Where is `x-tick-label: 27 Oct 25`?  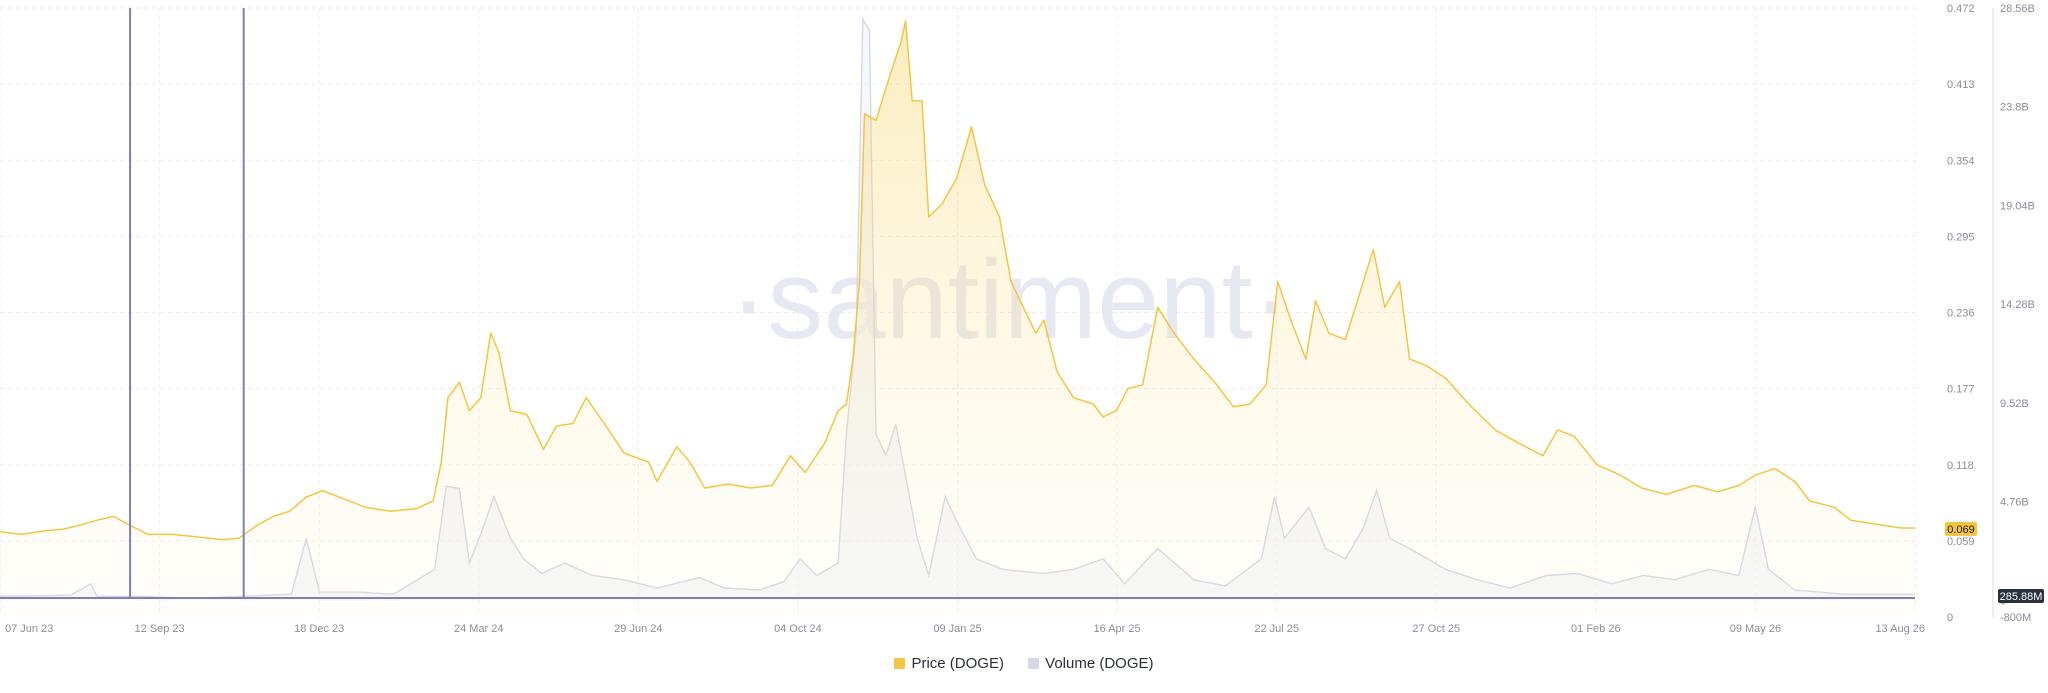
x-tick-label: 27 Oct 25 is located at coordinates (1436, 629).